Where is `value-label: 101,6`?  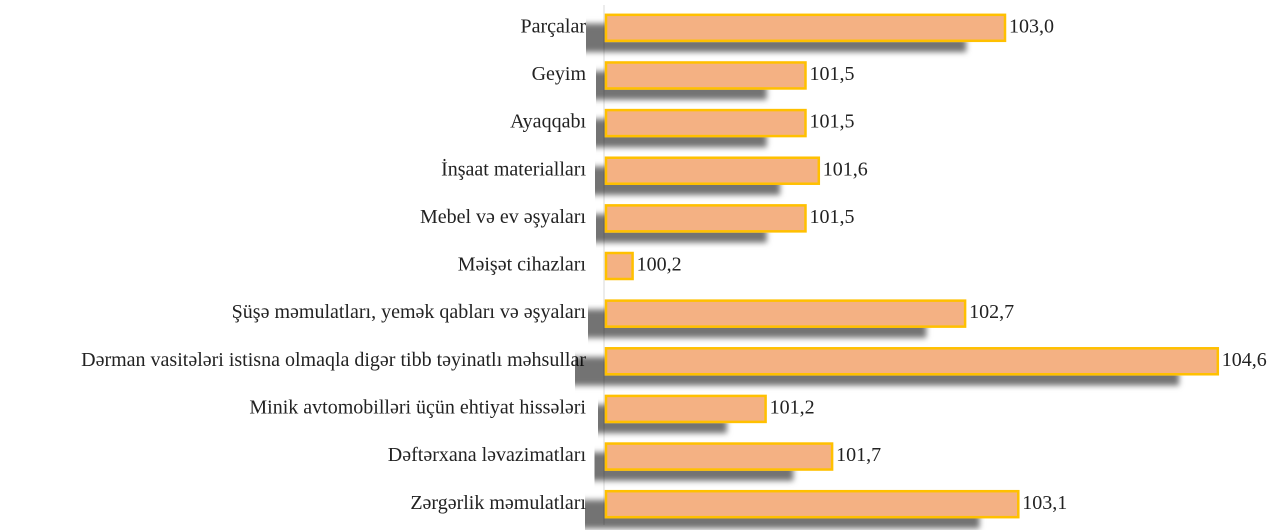
value-label: 101,6 is located at coordinates (845, 169).